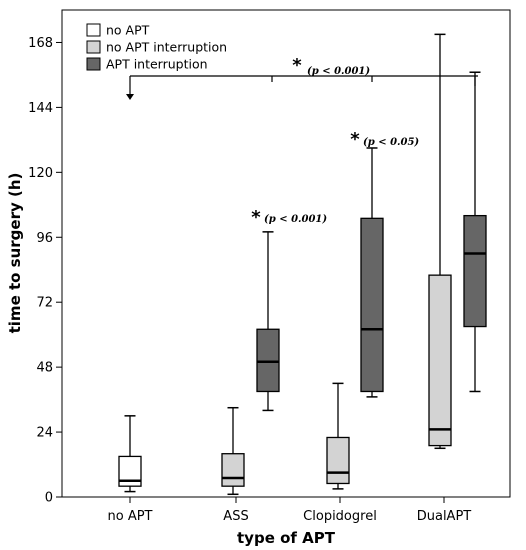  What do you see at coordinates (44, 238) in the screenshot?
I see `y-tick-label-4: 96` at bounding box center [44, 238].